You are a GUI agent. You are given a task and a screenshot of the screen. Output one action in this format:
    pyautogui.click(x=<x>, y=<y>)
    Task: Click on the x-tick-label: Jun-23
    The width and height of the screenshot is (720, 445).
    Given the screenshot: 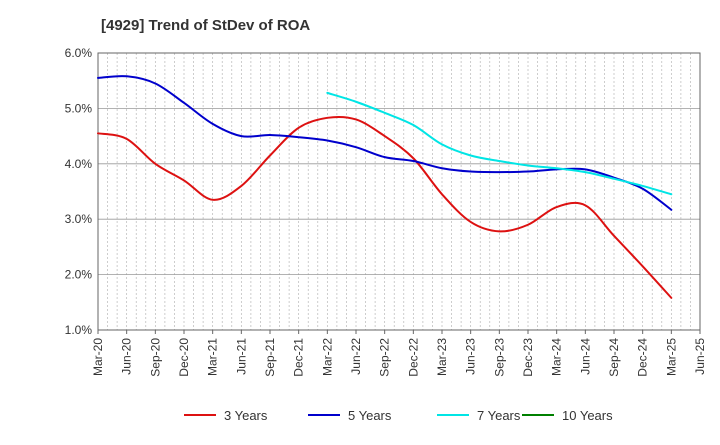 What is the action you would take?
    pyautogui.click(x=471, y=356)
    